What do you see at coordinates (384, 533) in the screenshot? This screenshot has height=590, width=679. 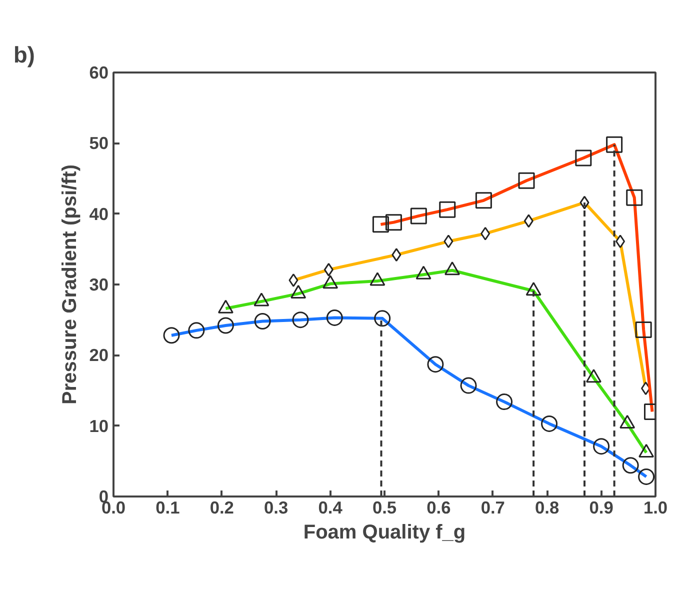 I see `x-axis-title: Foam Quality f_g` at bounding box center [384, 533].